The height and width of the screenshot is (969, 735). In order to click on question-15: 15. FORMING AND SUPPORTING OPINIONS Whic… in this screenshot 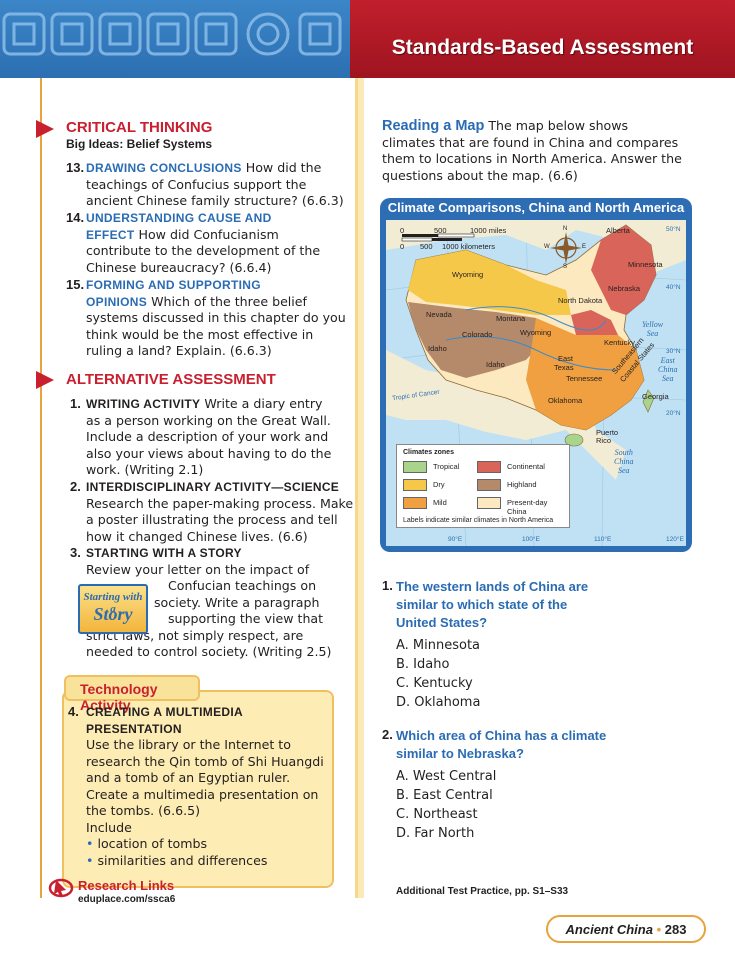, I will do `click(206, 317)`.